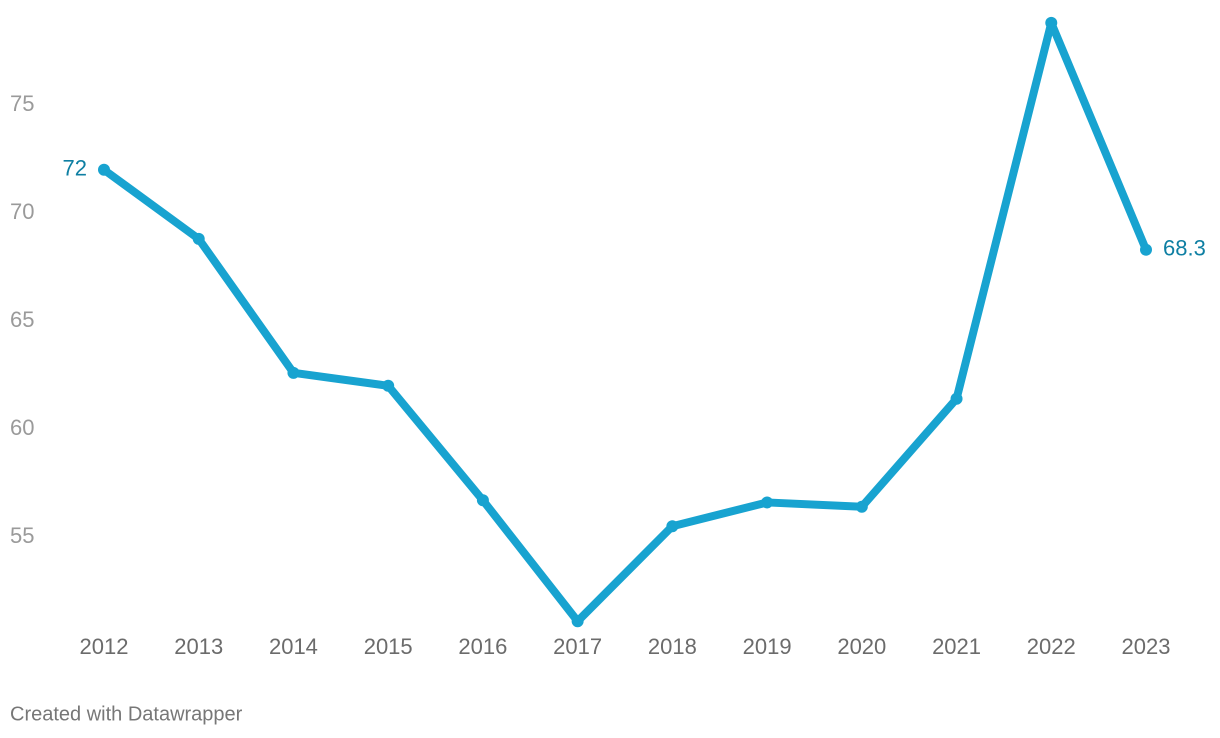 The image size is (1220, 738). I want to click on x-tick-label: 2012, so click(104, 646).